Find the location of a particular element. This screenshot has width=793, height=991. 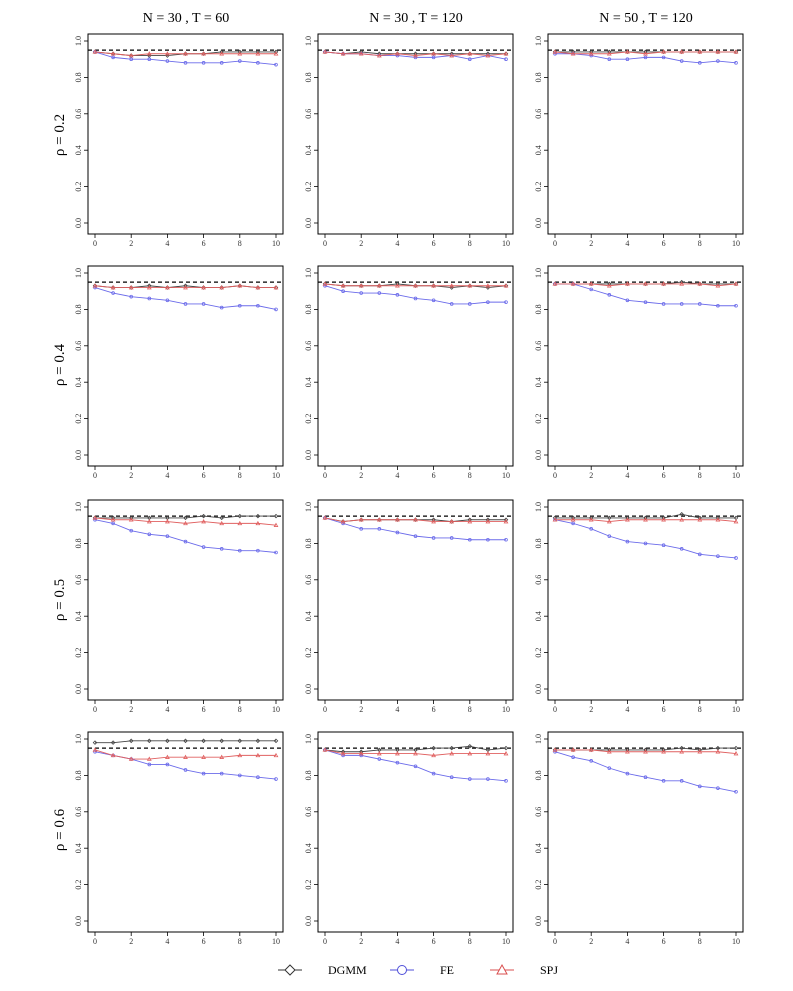

row-label-1: ρ = 0.2 is located at coordinates (60, 135).